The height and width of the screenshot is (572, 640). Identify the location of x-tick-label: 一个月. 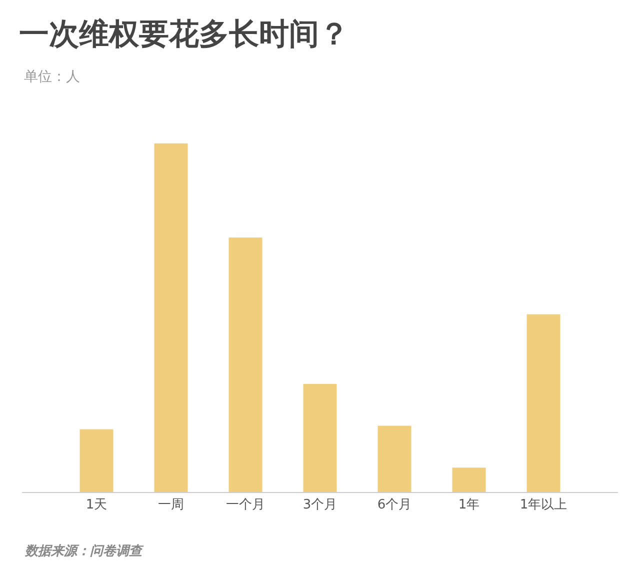
(245, 505).